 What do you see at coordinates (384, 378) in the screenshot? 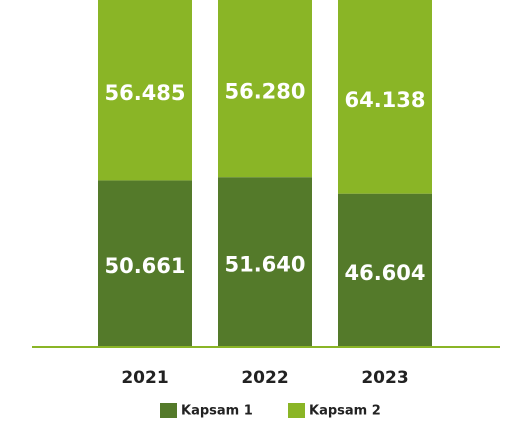
I see `x-tick-label: 2023` at bounding box center [384, 378].